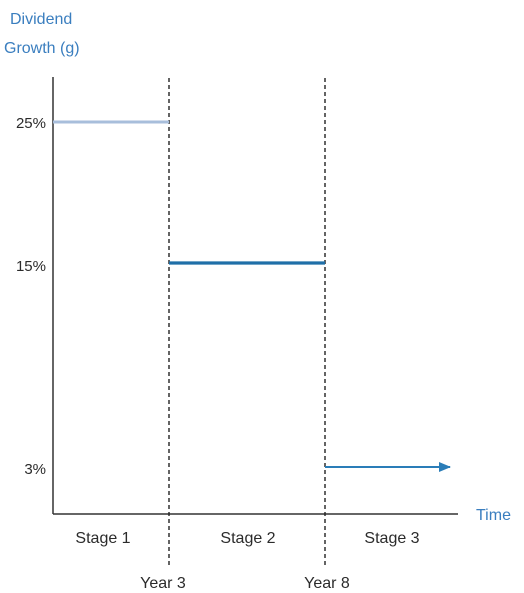  Describe the element at coordinates (35, 469) in the screenshot. I see `y-tick-3: 3%` at that location.